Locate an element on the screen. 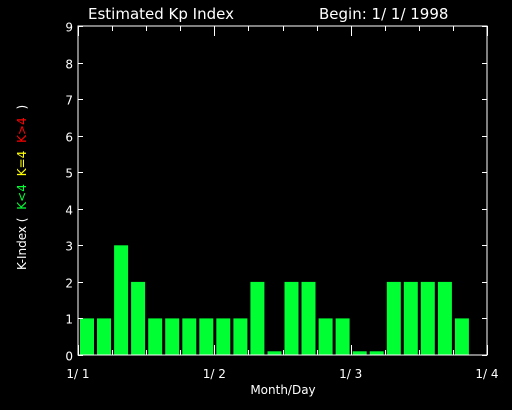  y-label-mid: K=4 is located at coordinates (22, 164).